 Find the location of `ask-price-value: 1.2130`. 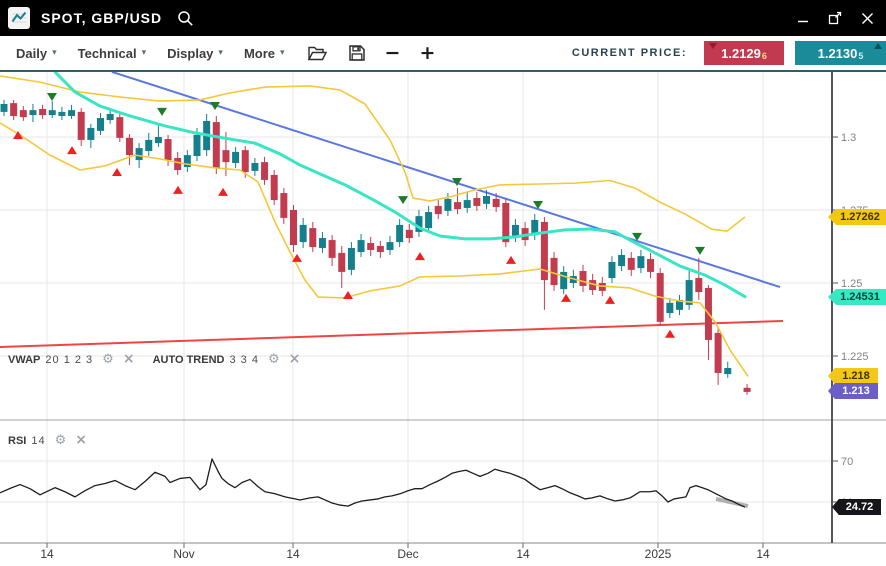

ask-price-value: 1.2130 is located at coordinates (837, 53).